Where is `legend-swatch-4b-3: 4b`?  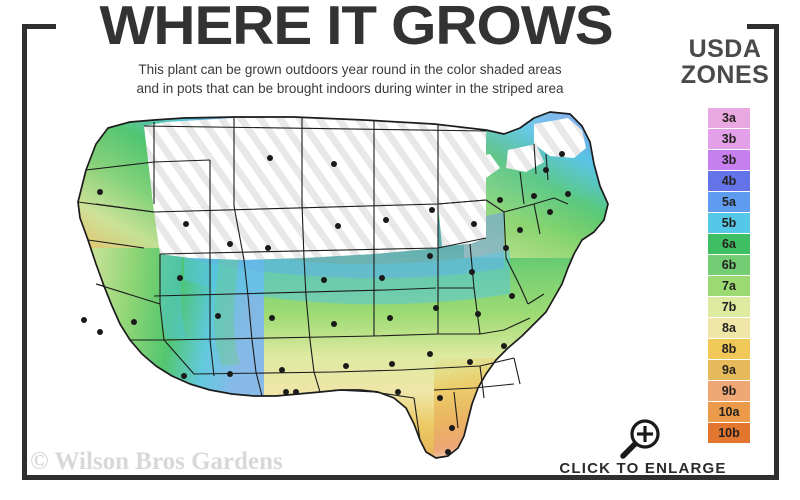
legend-swatch-4b-3: 4b is located at coordinates (729, 181).